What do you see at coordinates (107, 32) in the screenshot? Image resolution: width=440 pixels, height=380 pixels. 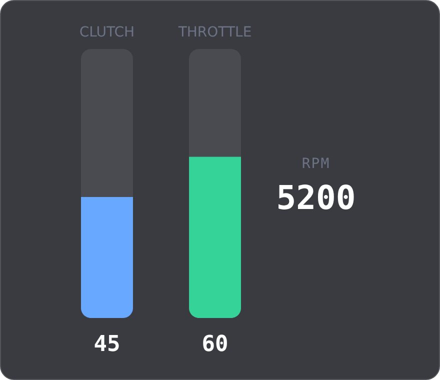 I see `x-tick-label: CLUTCH` at bounding box center [107, 32].